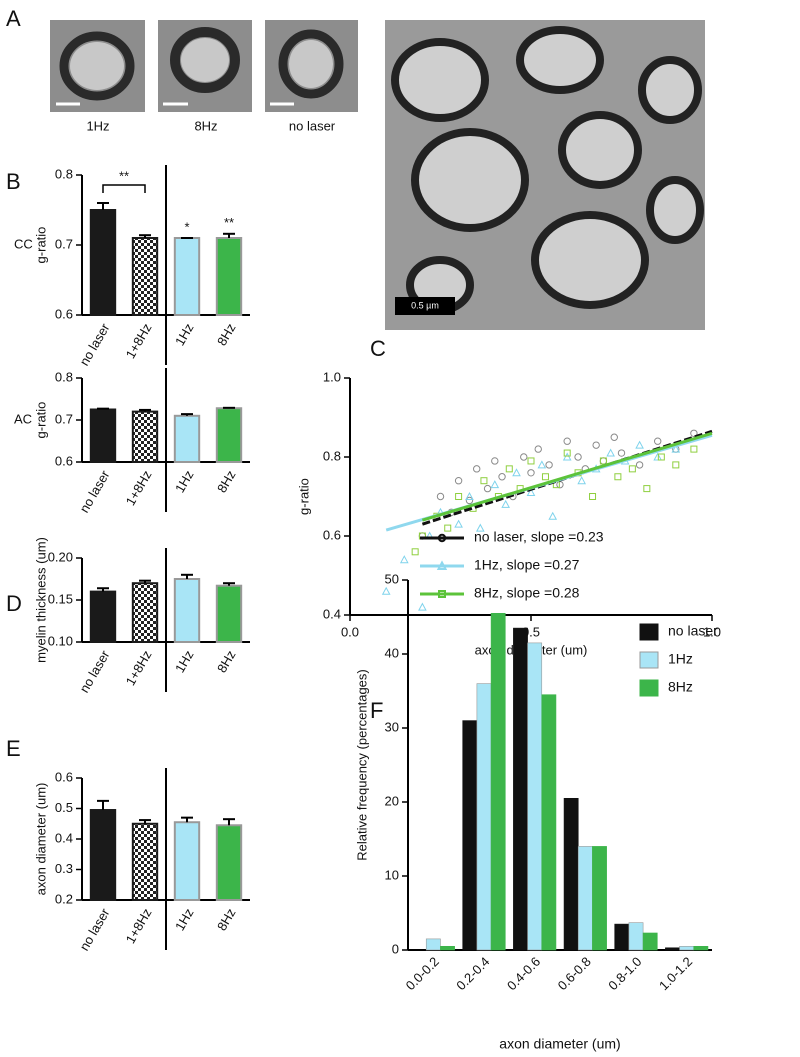 Image resolution: width=800 pixels, height=1057 pixels. What do you see at coordinates (392, 800) in the screenshot?
I see `y-tick-label: 20` at bounding box center [392, 800].